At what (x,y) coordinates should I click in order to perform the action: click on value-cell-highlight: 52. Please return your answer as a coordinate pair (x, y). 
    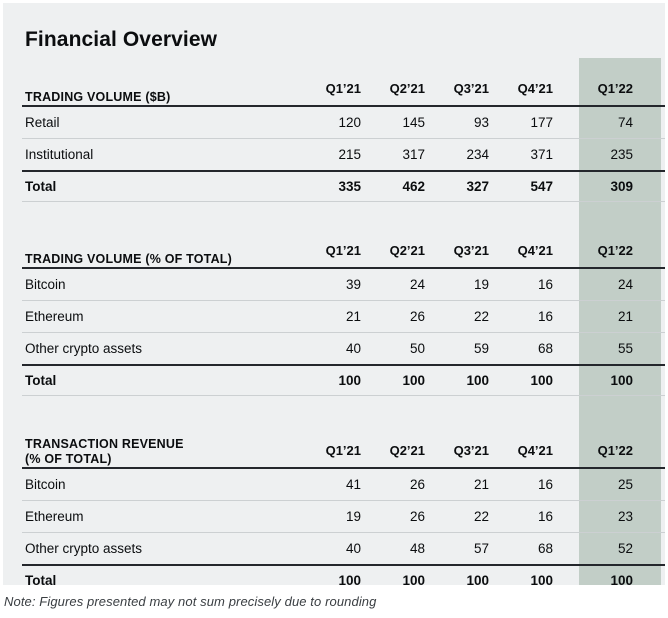
    Looking at the image, I should click on (622, 549).